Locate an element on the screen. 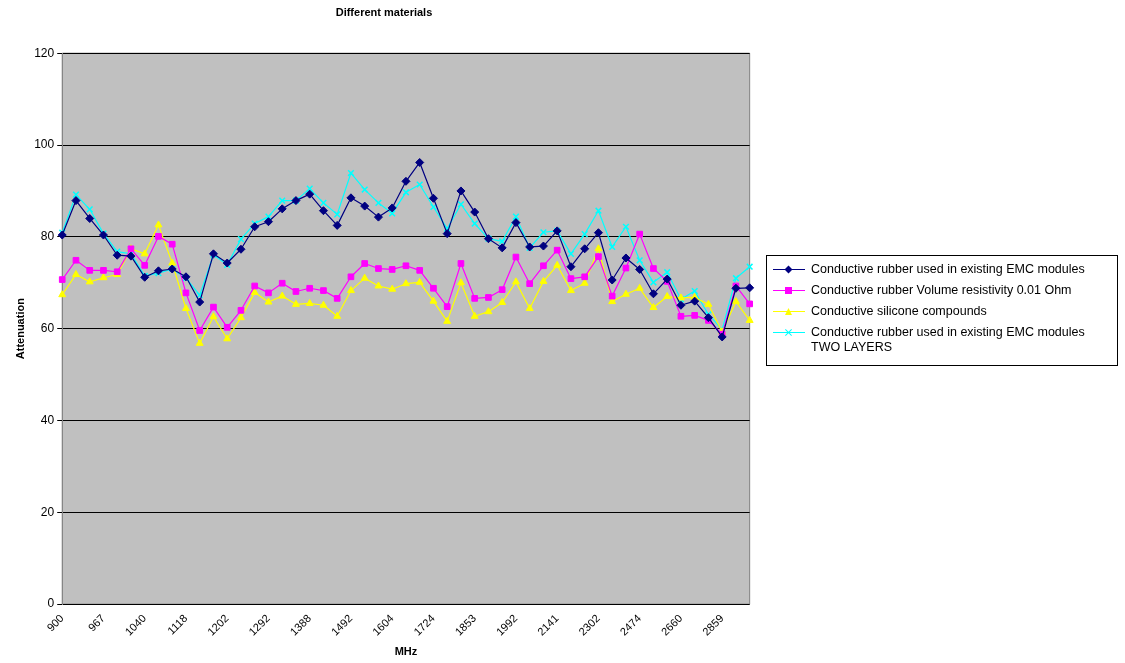  y-tick-label: 60 is located at coordinates (47, 327).